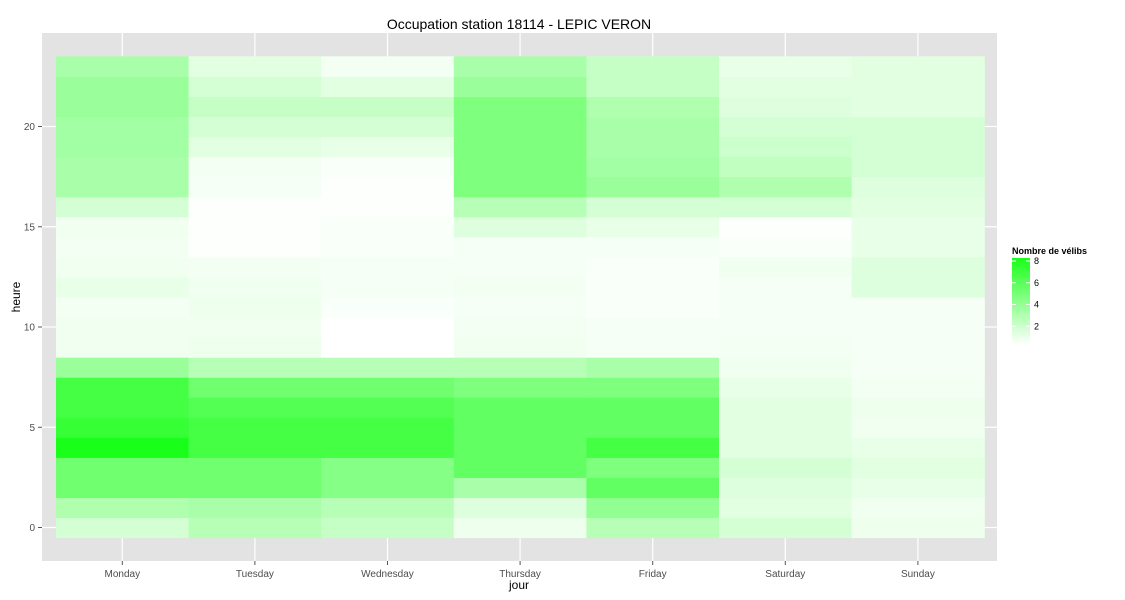  I want to click on legend-title: Nombre de vélibs, so click(1049, 251).